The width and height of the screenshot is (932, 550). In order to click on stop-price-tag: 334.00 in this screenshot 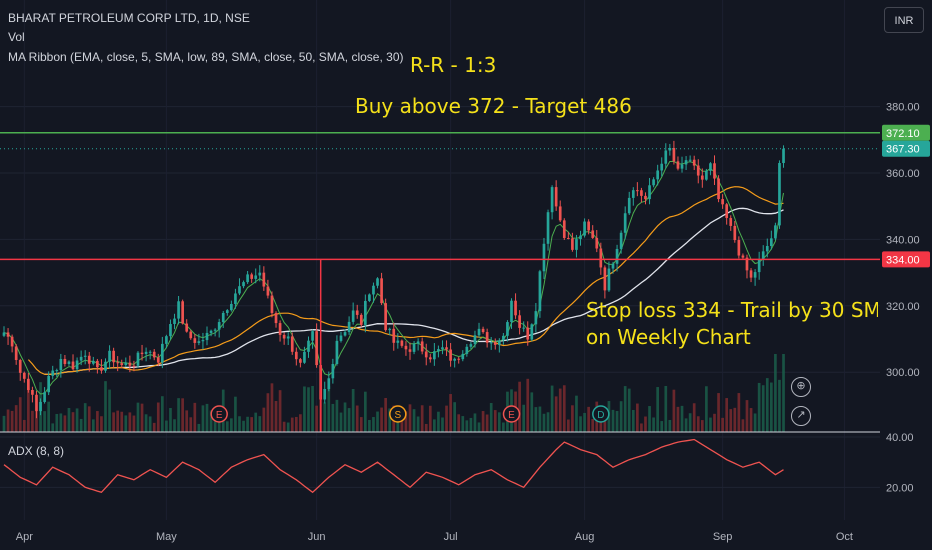, I will do `click(903, 260)`.